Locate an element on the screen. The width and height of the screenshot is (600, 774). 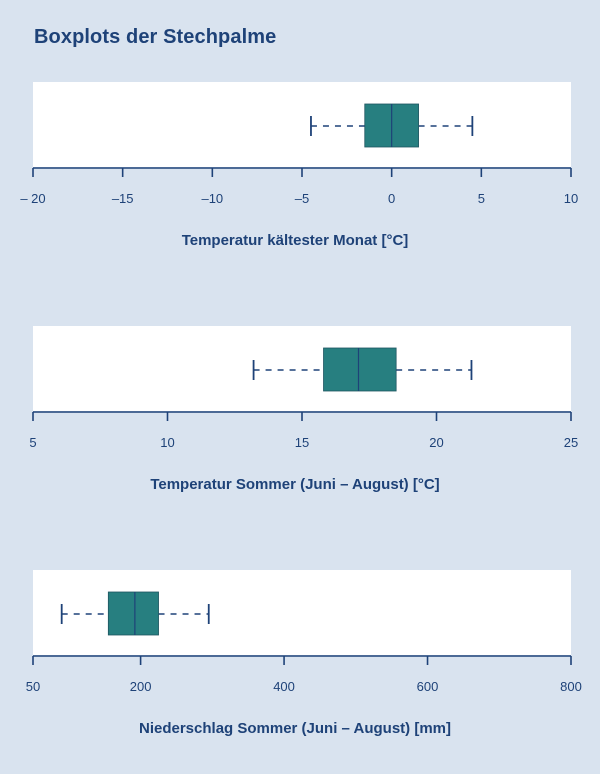
x-tick-label: 0 is located at coordinates (391, 198).